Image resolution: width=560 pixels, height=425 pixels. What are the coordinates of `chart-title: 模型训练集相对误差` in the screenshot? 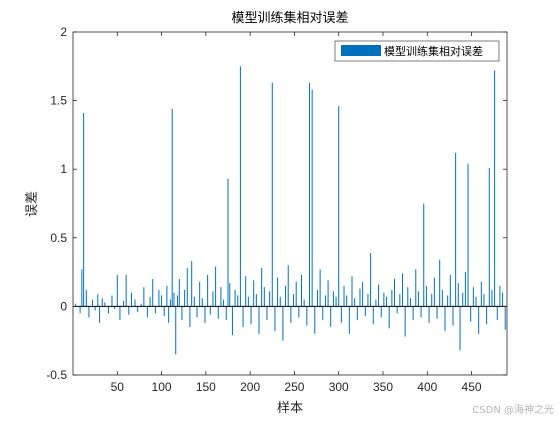 It's located at (289, 18).